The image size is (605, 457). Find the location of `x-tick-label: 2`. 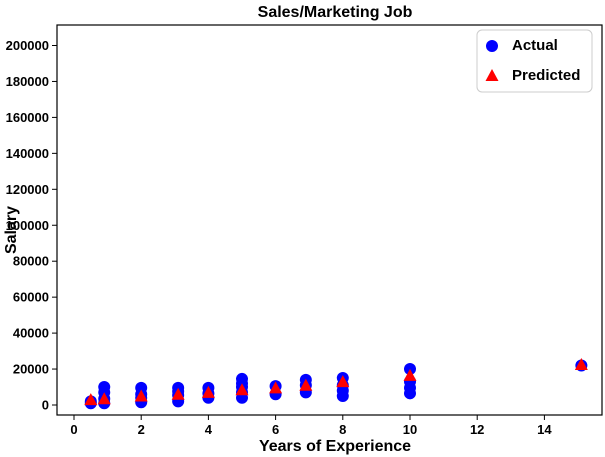

x-tick-label: 2 is located at coordinates (141, 429).